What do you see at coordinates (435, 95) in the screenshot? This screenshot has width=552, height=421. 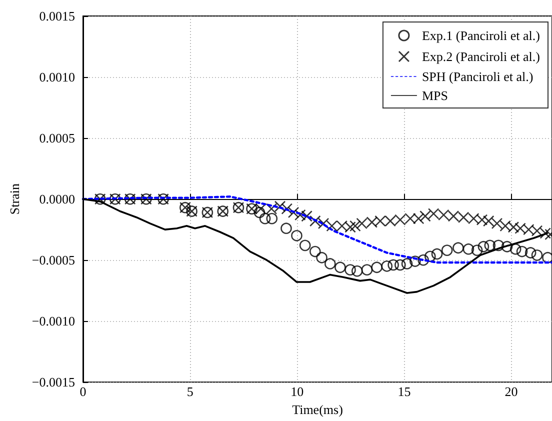 I see `legend-label: MPS` at bounding box center [435, 95].